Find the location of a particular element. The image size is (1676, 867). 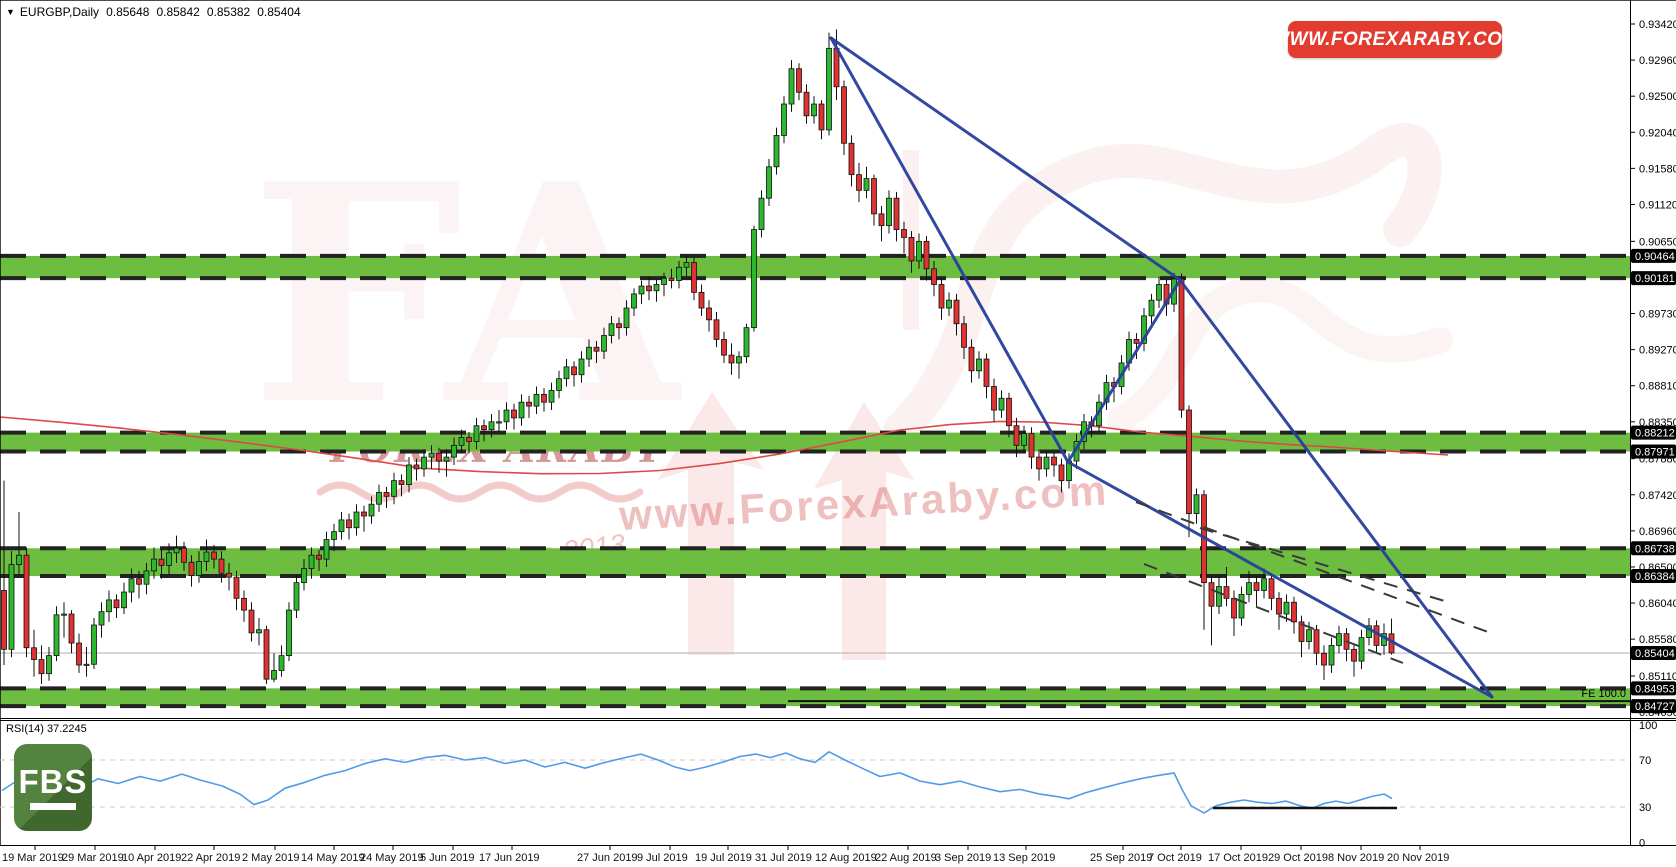

price-tag-label: 0.87971 is located at coordinates (1655, 453).